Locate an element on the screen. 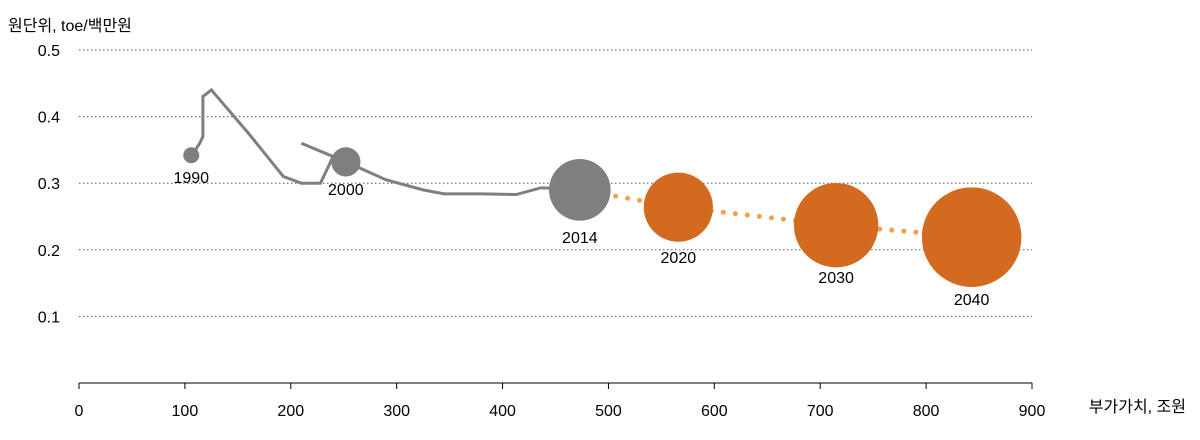  bubble-label-2000: 2000 is located at coordinates (346, 190).